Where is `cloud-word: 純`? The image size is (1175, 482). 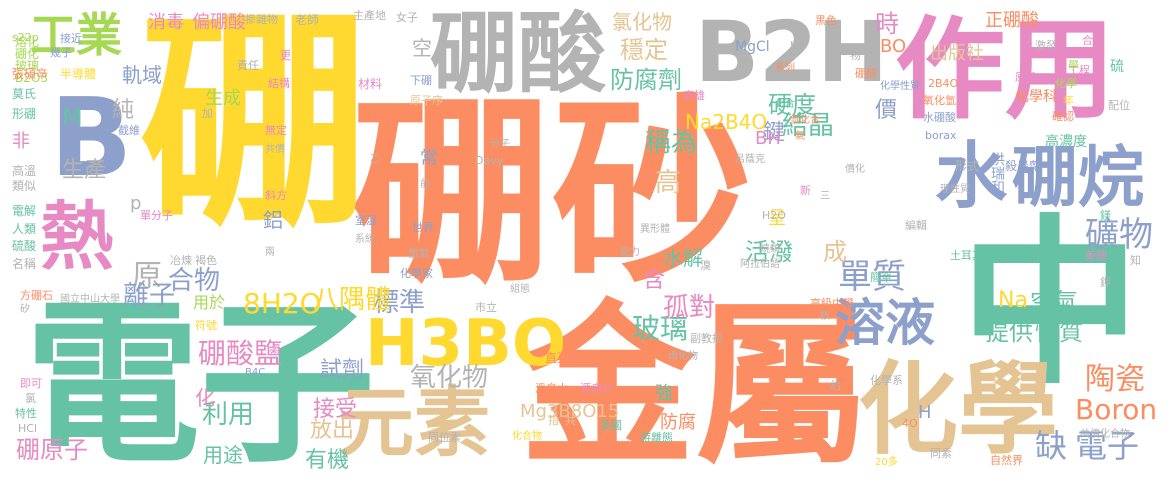
cloud-word: 純 is located at coordinates (123, 110).